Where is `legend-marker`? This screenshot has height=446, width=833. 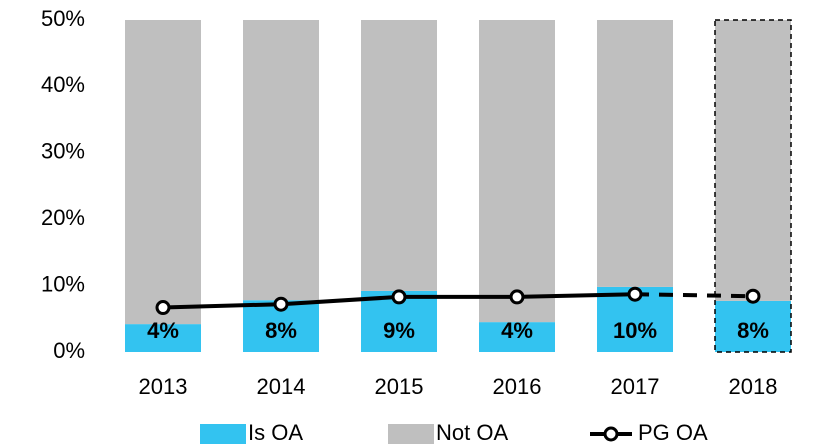 legend-marker is located at coordinates (611, 434).